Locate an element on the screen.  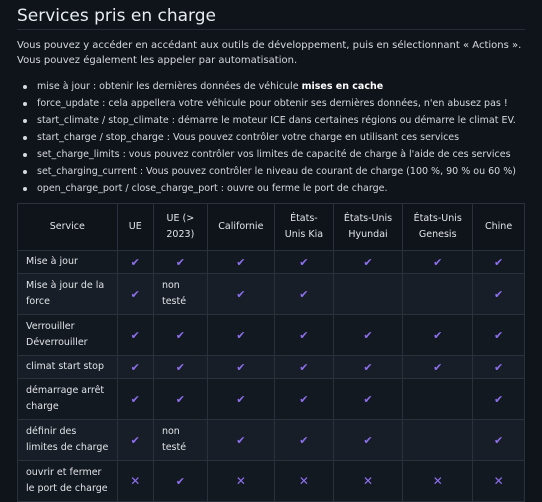
column-header-label: Californie is located at coordinates (241, 226).